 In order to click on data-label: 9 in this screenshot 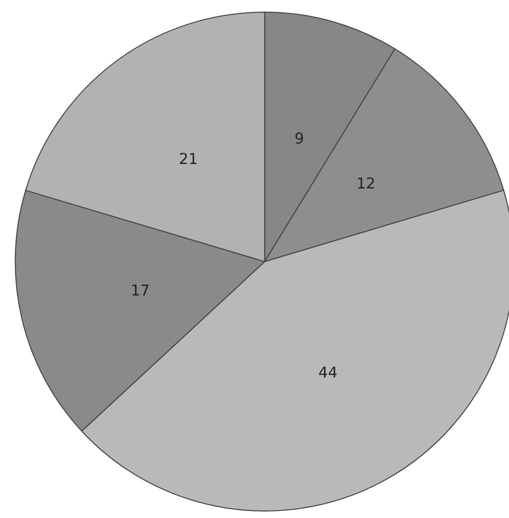, I will do `click(299, 139)`.